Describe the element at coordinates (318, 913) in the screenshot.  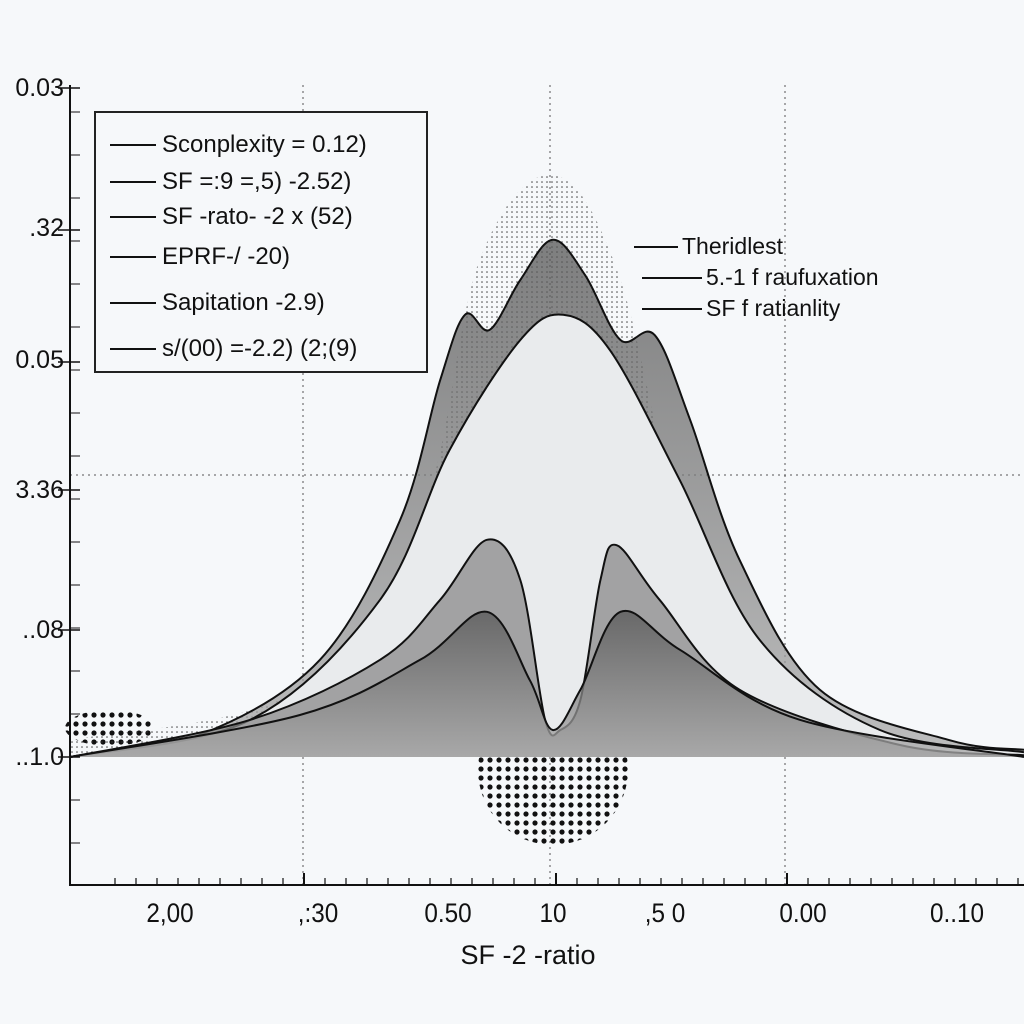
I see `x-tick-label: ,:30` at that location.